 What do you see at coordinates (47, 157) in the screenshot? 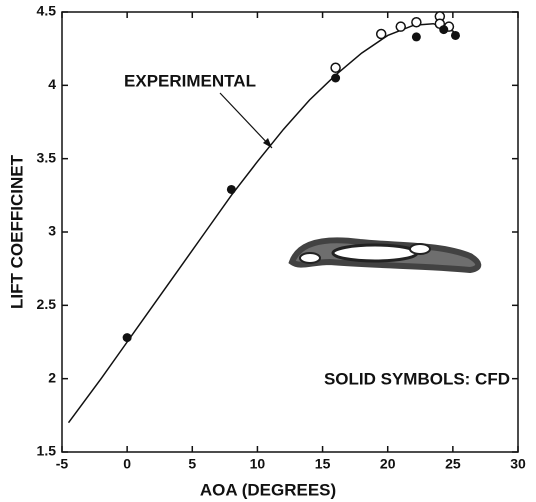
I see `y-tick-label: 3.5` at bounding box center [47, 157].